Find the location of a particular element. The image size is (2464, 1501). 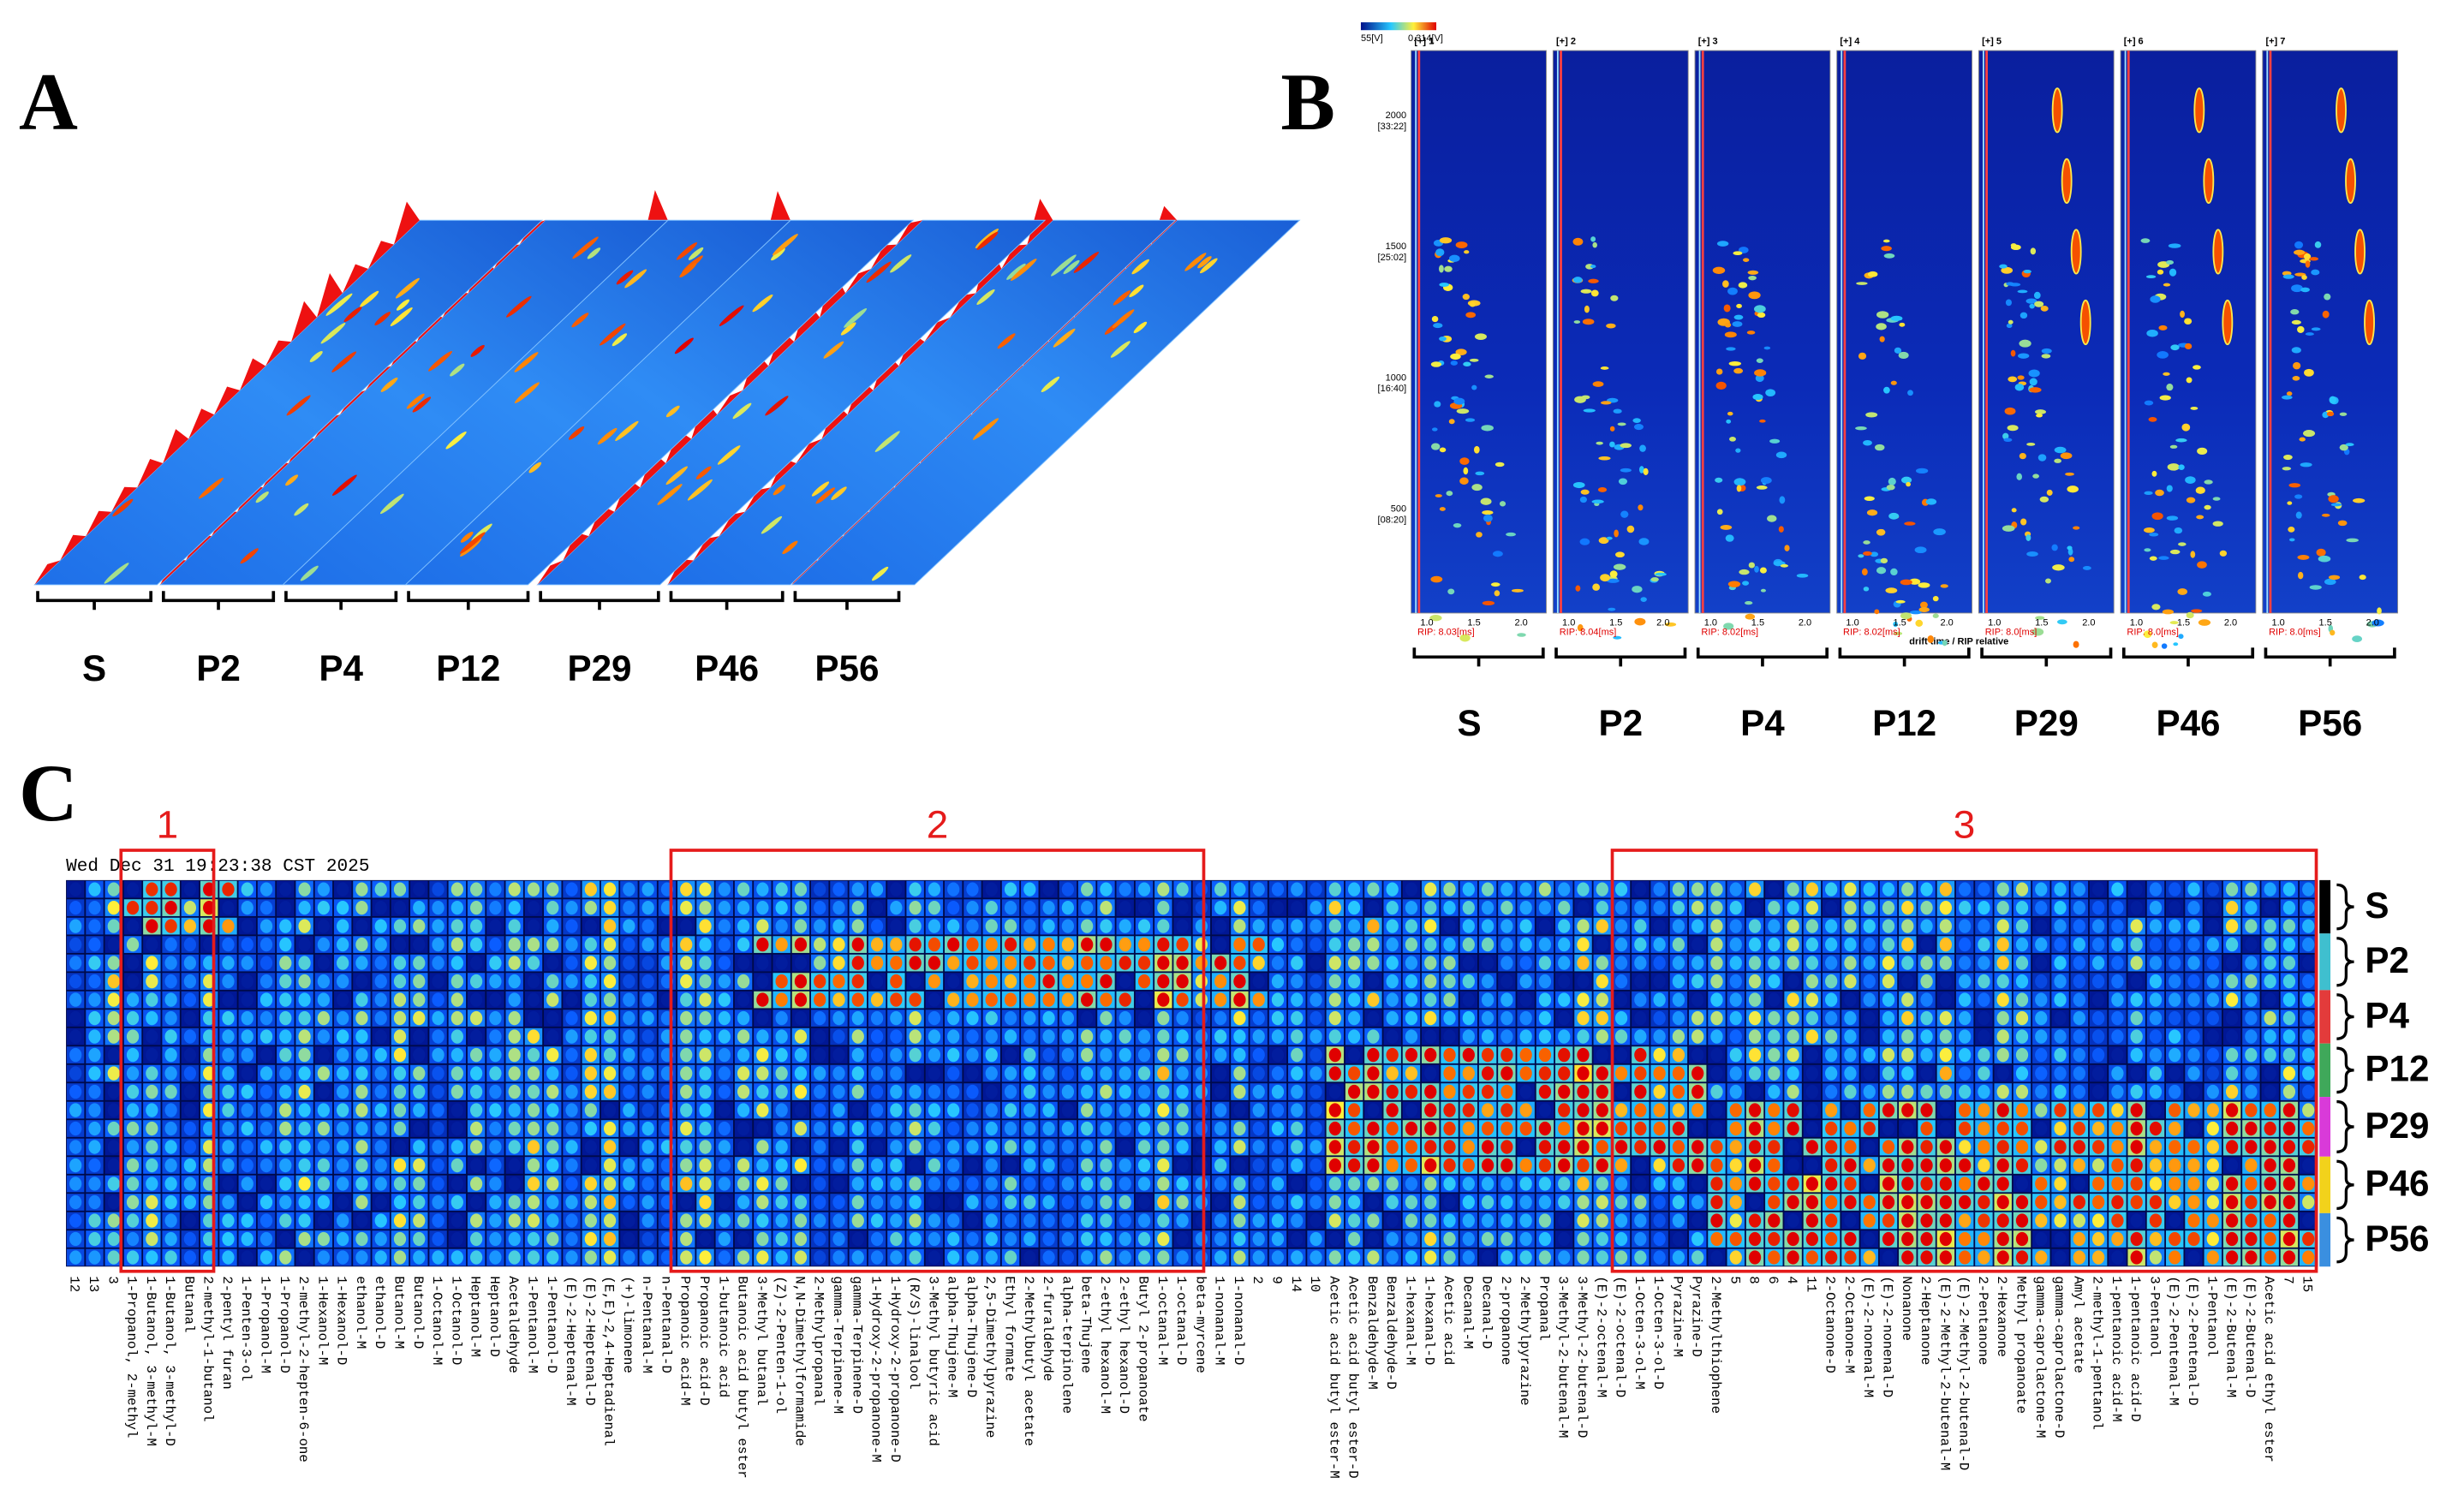

x-tick-label: 2.0 is located at coordinates (1520, 623).